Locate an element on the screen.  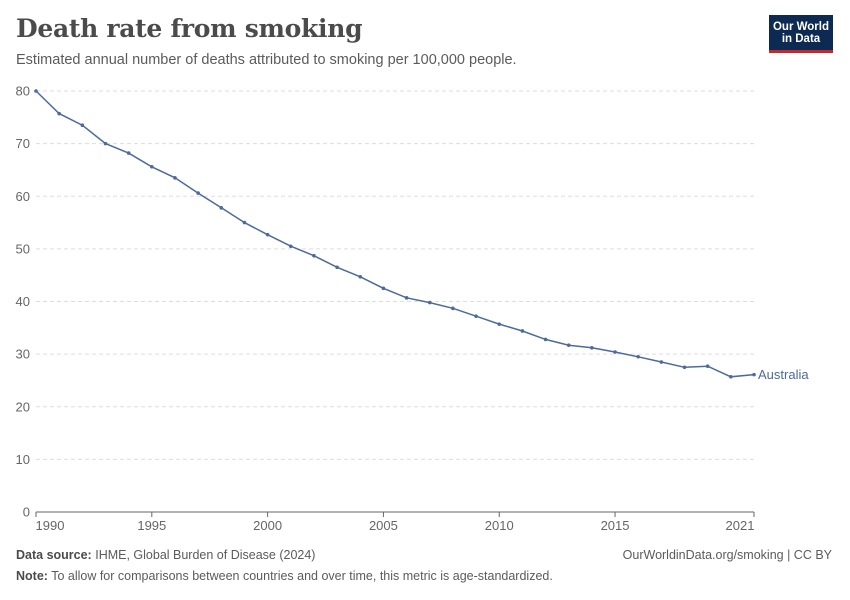
data-source-text: IHME, Global Burden of Disease (2024) is located at coordinates (205, 555).